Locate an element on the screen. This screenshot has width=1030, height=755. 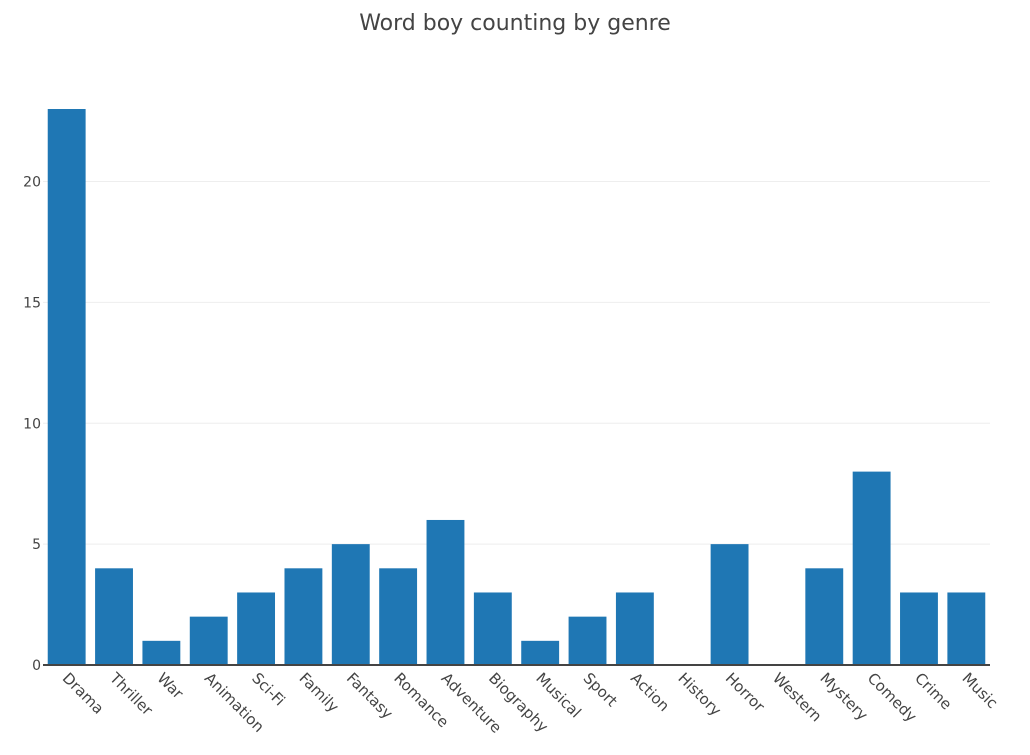
x-tick-label: War is located at coordinates (171, 686).